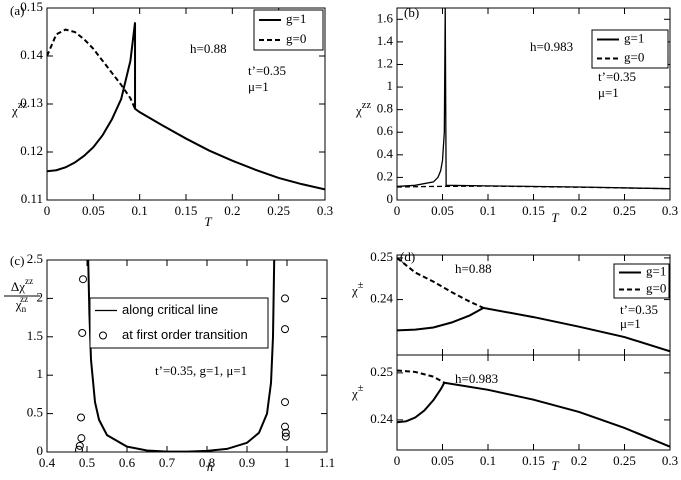 The width and height of the screenshot is (681, 480). I want to click on plot-frame, so click(533, 402).